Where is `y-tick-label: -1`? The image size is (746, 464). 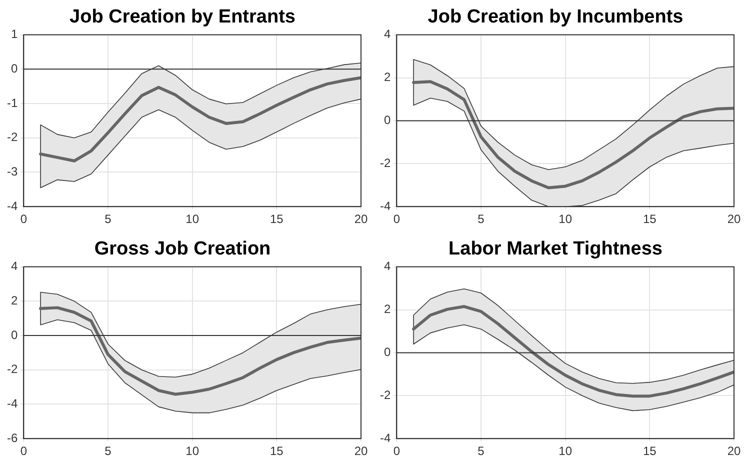 y-tick-label: -1 is located at coordinates (12, 103).